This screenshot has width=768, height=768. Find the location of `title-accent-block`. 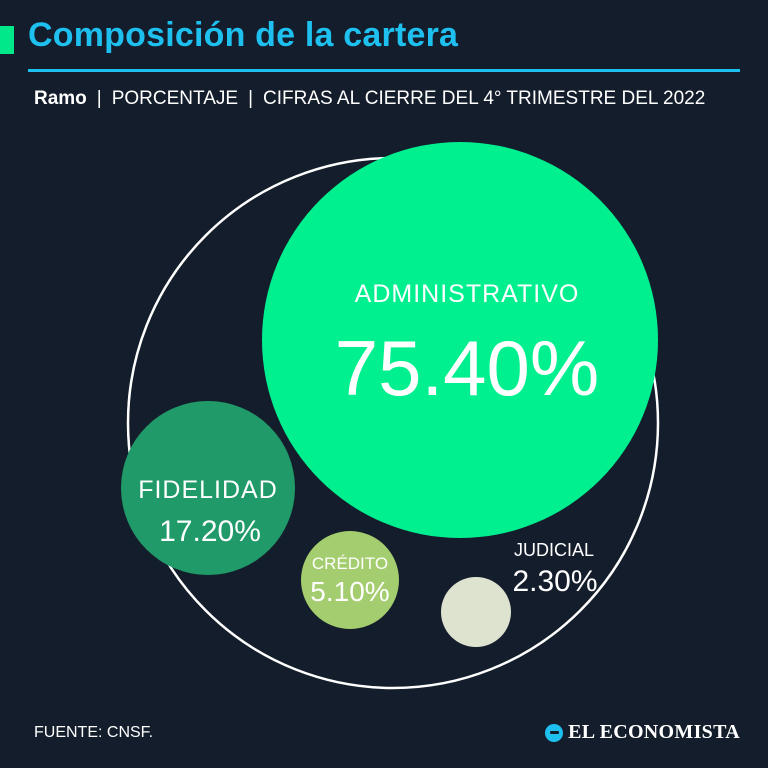

title-accent-block is located at coordinates (7, 40).